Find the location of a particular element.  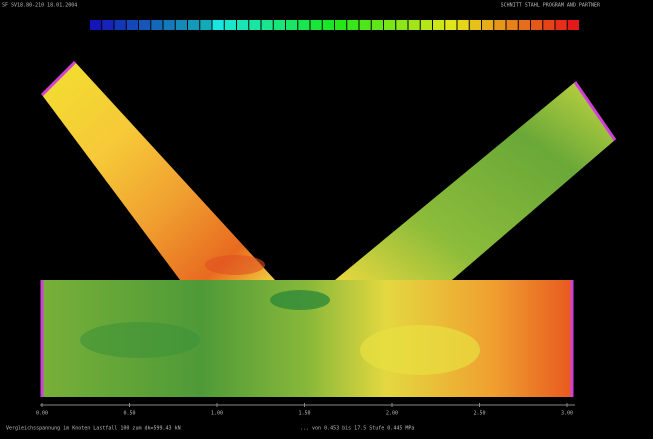

tick-label: 0.50 is located at coordinates (129, 414).